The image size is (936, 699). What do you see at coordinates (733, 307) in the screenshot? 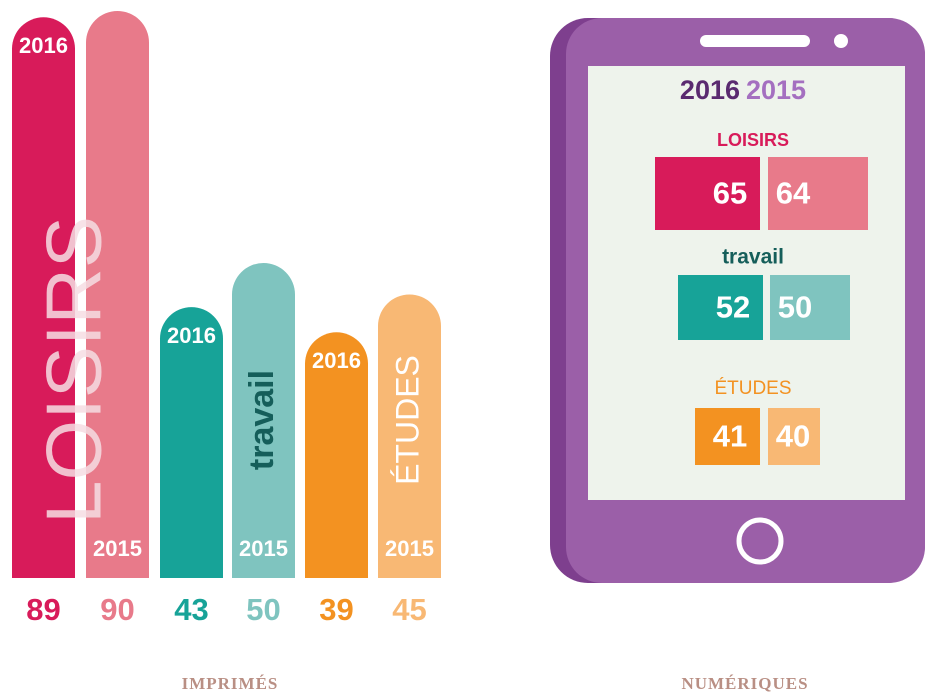
I see `value-label: 52` at bounding box center [733, 307].